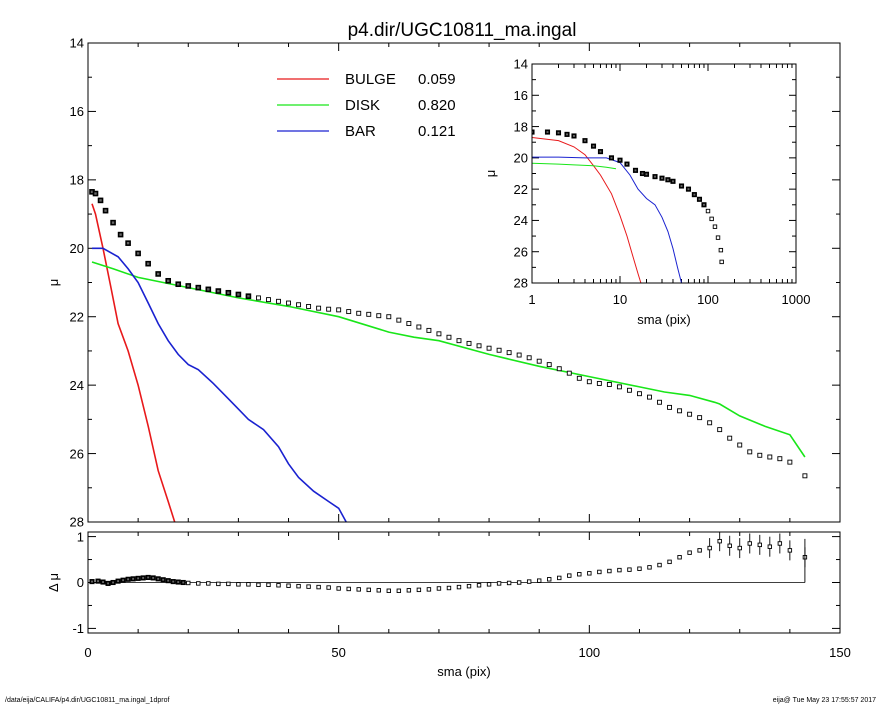 The image size is (885, 708). I want to click on y-tick-label: 18, so click(521, 126).